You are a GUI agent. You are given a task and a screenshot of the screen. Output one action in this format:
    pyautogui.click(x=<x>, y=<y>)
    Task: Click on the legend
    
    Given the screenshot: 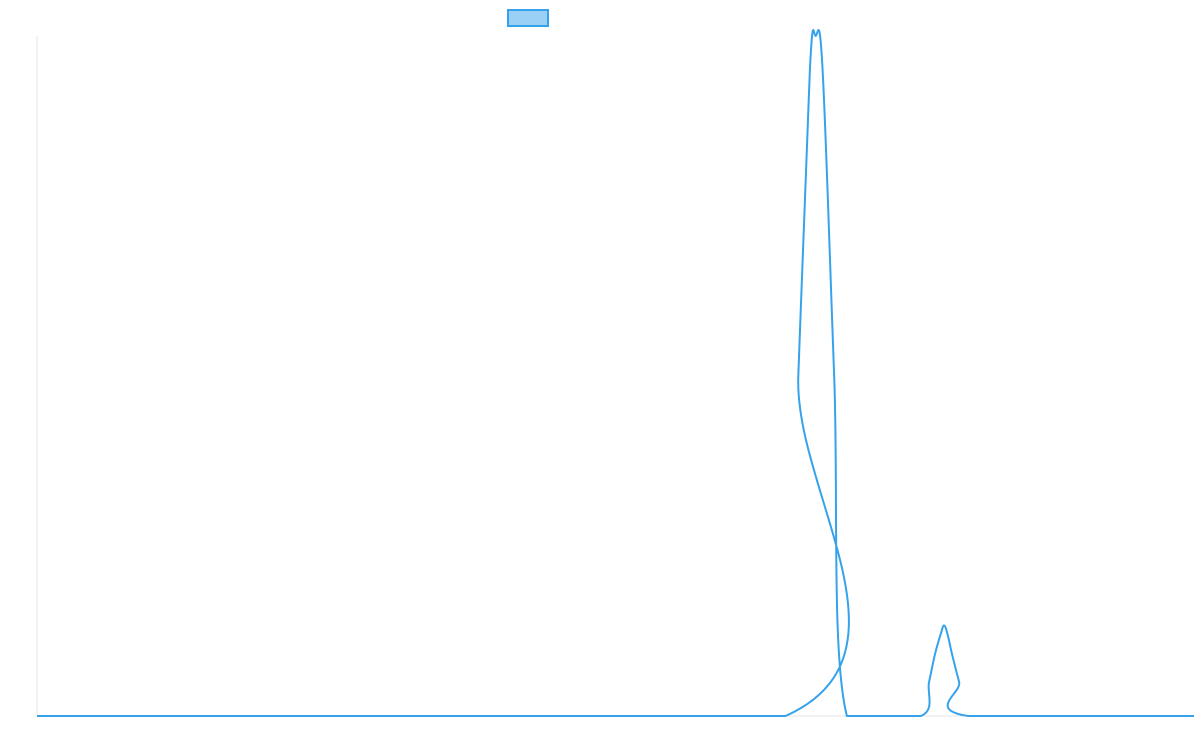 What is the action you would take?
    pyautogui.click(x=528, y=18)
    